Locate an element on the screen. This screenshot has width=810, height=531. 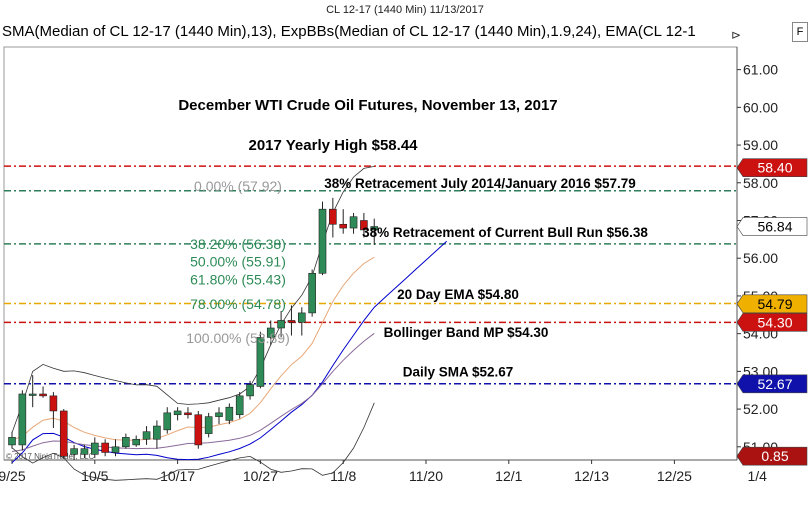
price-badge: 56.84 is located at coordinates (772, 226).